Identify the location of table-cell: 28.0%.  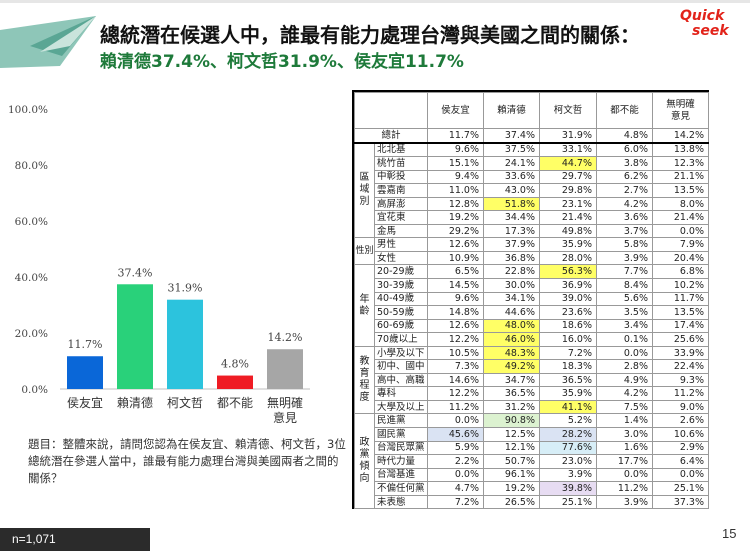
(568, 258).